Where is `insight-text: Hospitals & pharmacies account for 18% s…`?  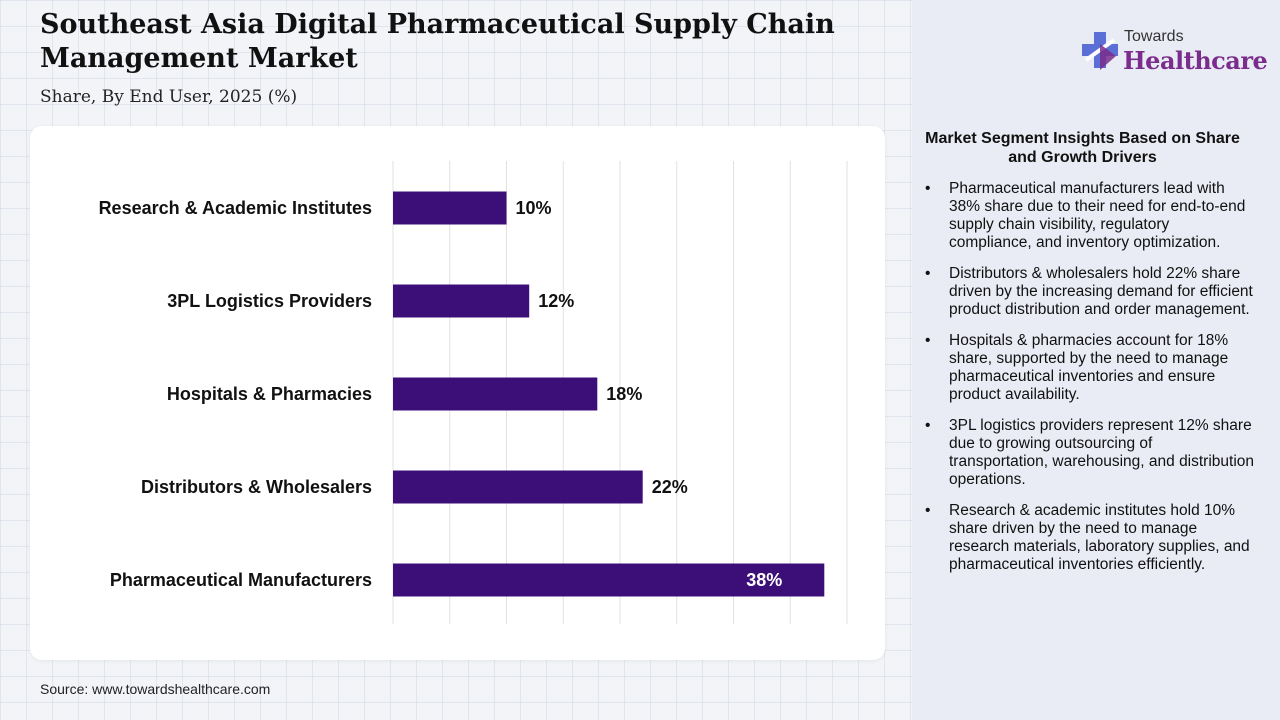
insight-text: Hospitals & pharmacies account for 18% s… is located at coordinates (1089, 367).